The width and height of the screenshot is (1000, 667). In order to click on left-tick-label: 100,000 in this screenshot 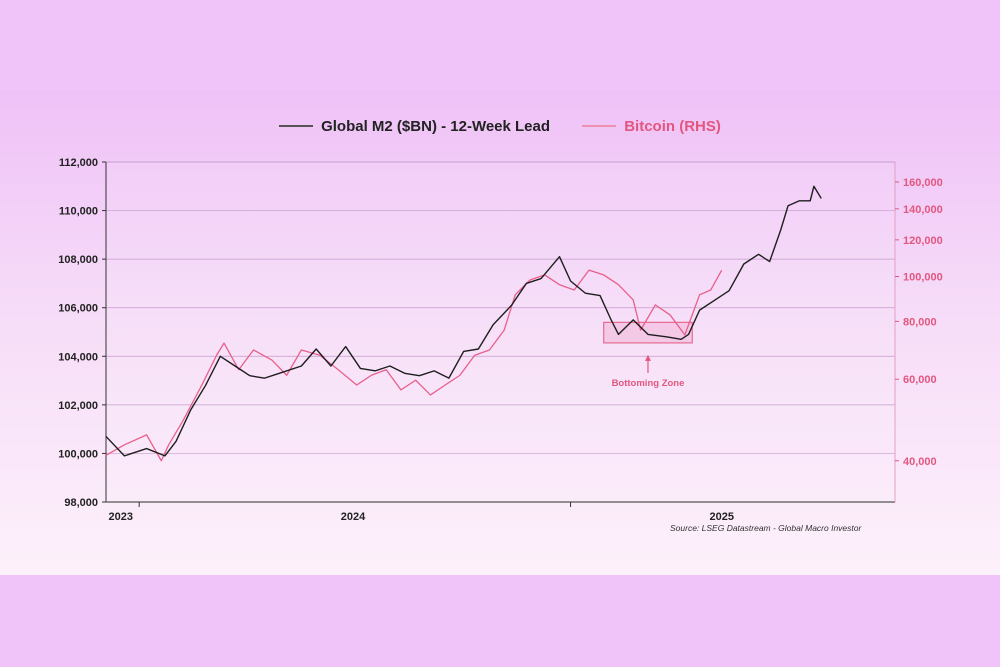, I will do `click(78, 454)`.